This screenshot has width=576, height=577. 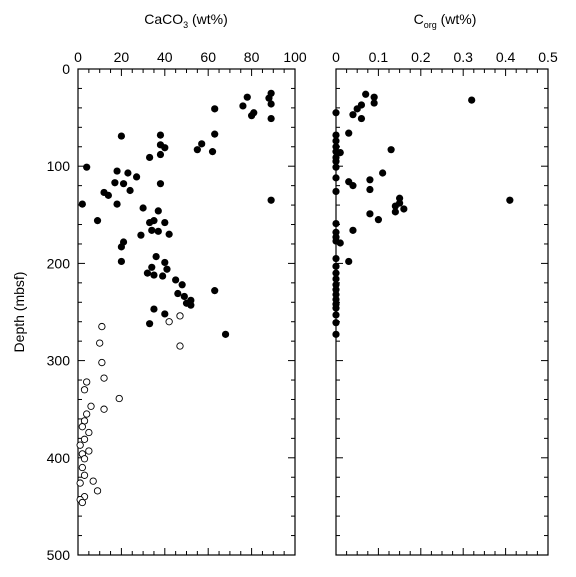 What do you see at coordinates (59, 263) in the screenshot?
I see `y-tick-label: 200` at bounding box center [59, 263].